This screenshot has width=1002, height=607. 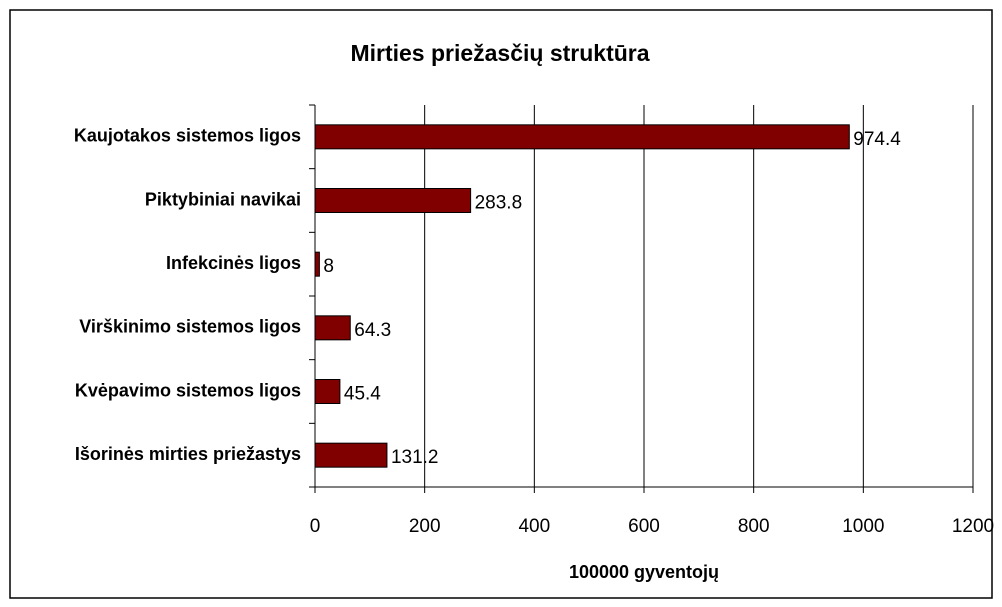 What do you see at coordinates (499, 53) in the screenshot?
I see `chart-title: Mirties priežasčių struktūra` at bounding box center [499, 53].